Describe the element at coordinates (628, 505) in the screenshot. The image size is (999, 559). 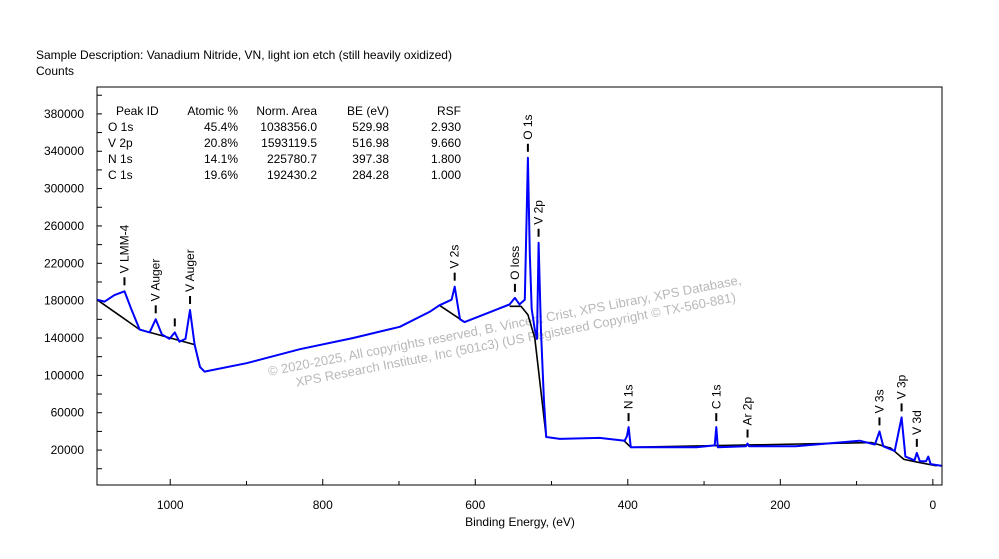
I see `x-tick-label: 400` at that location.